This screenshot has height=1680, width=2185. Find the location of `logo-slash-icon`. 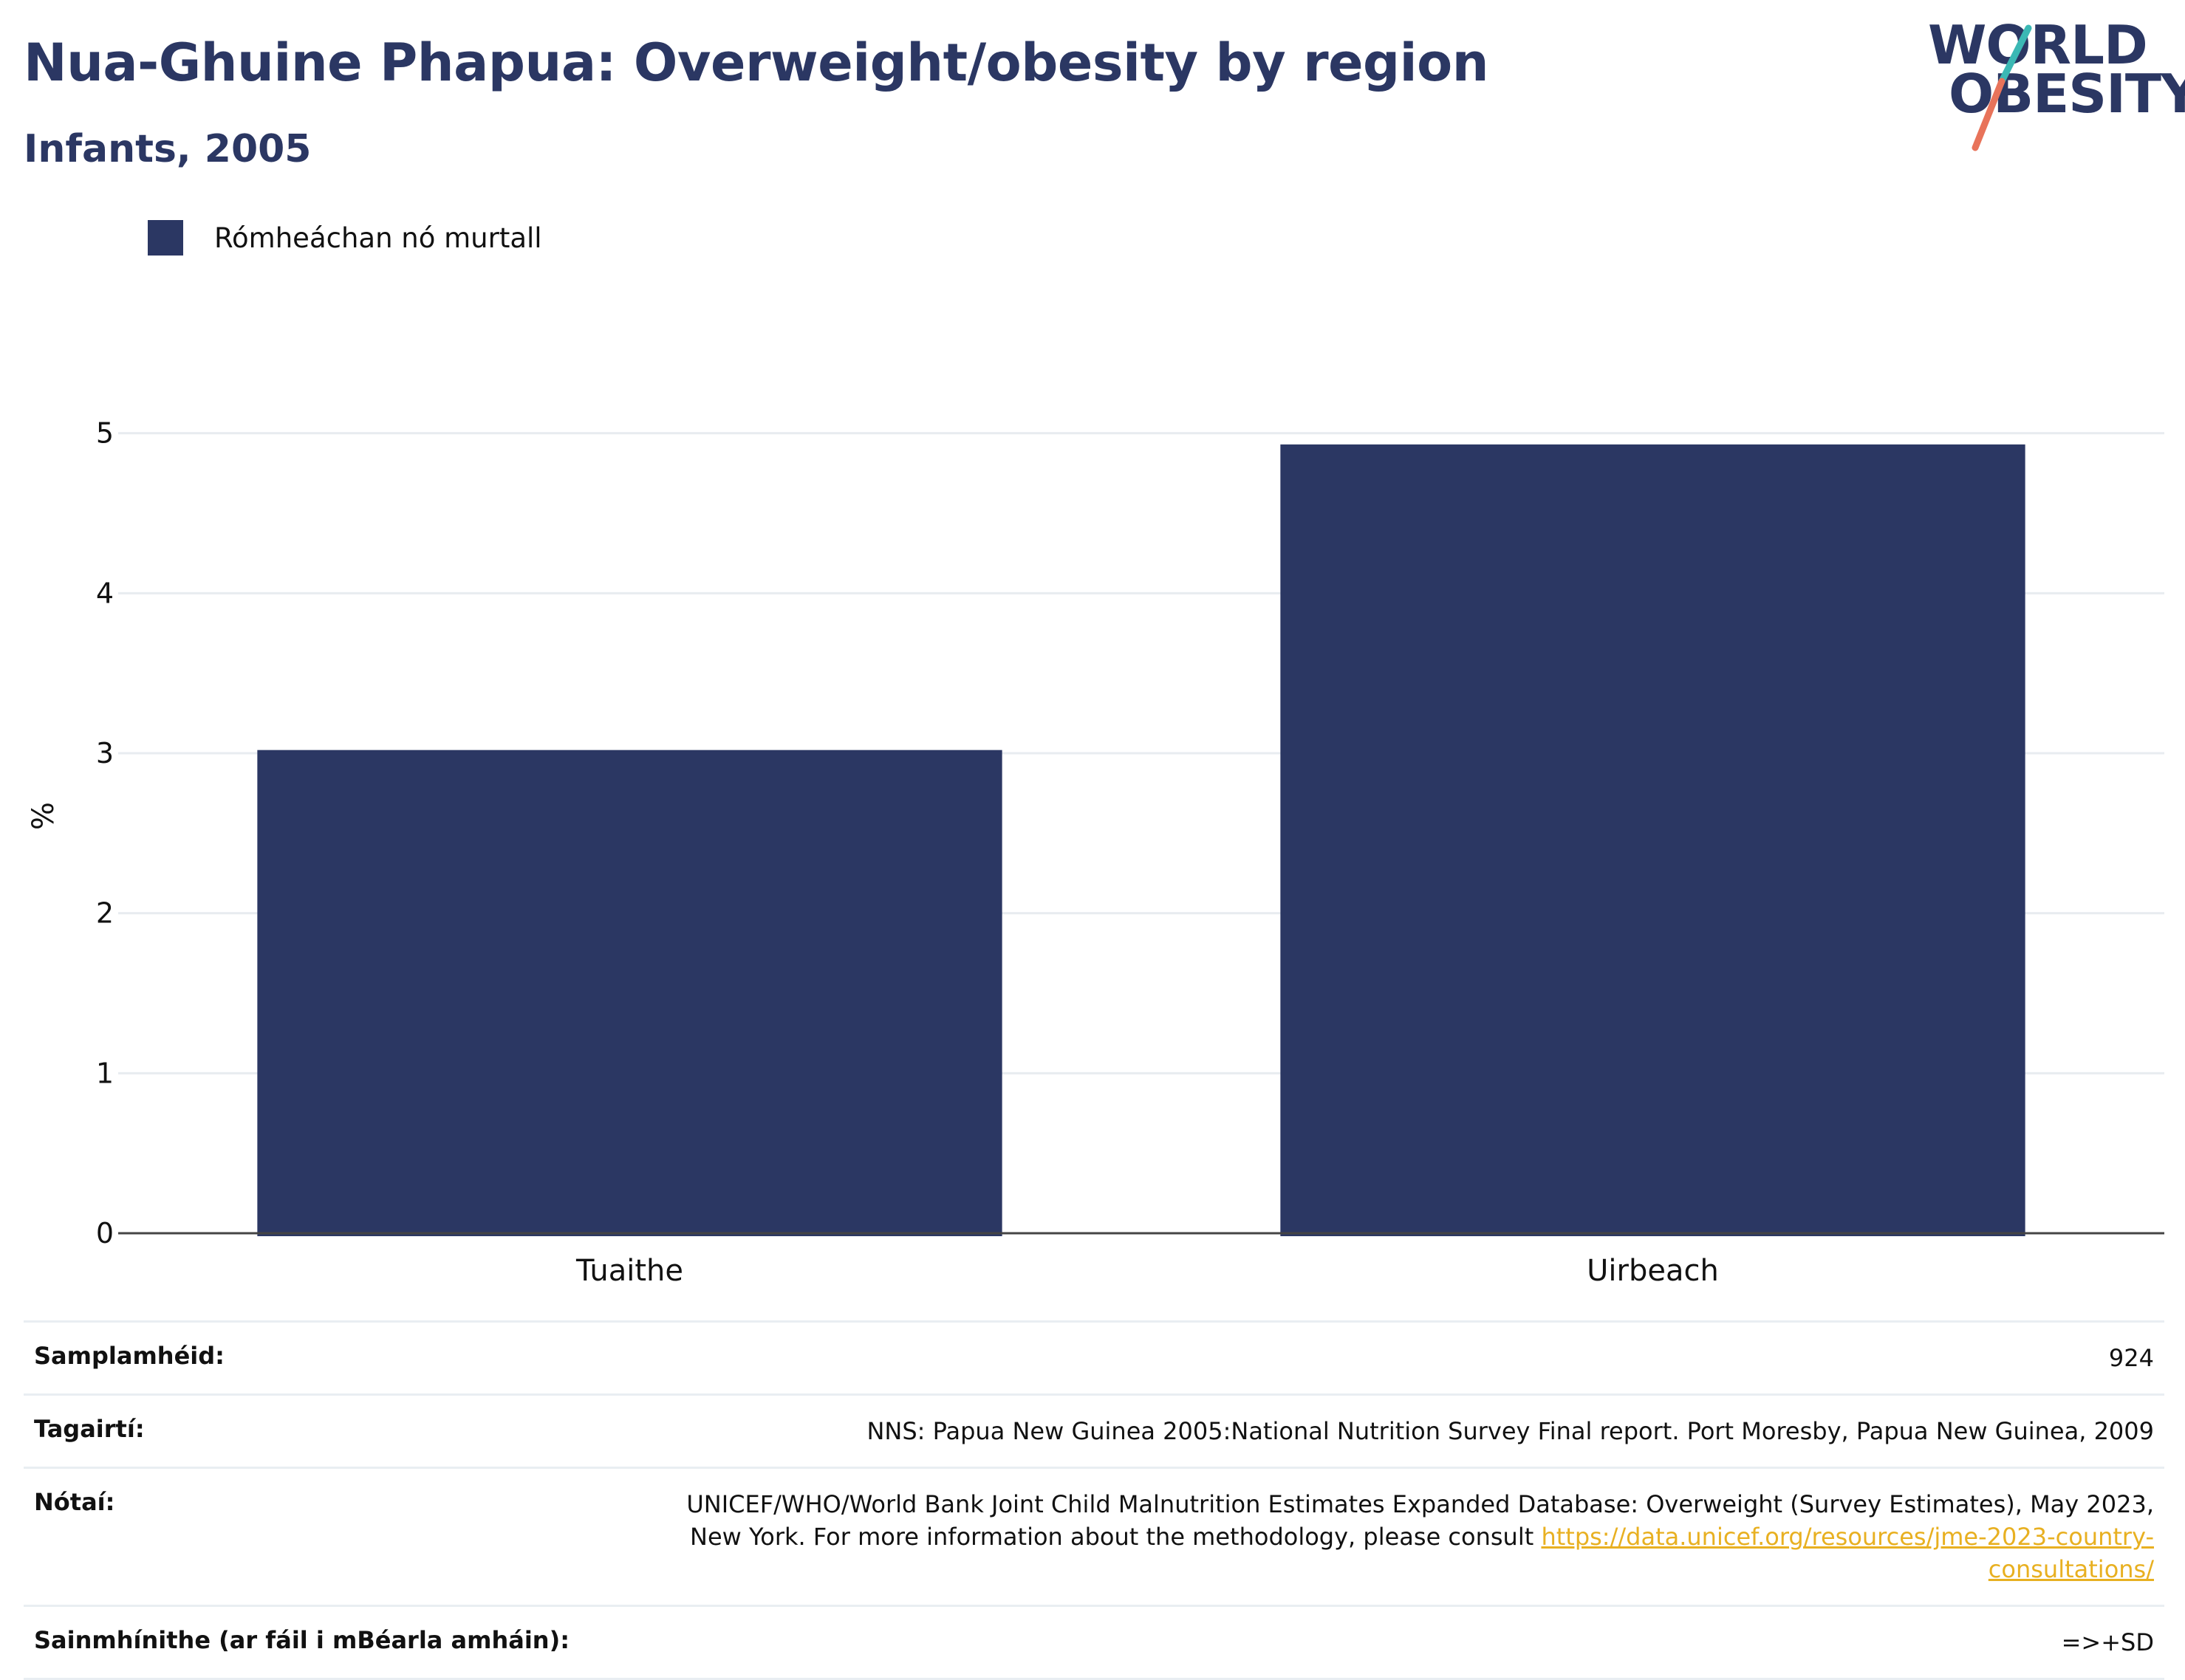

logo-slash-icon is located at coordinates (2002, 88).